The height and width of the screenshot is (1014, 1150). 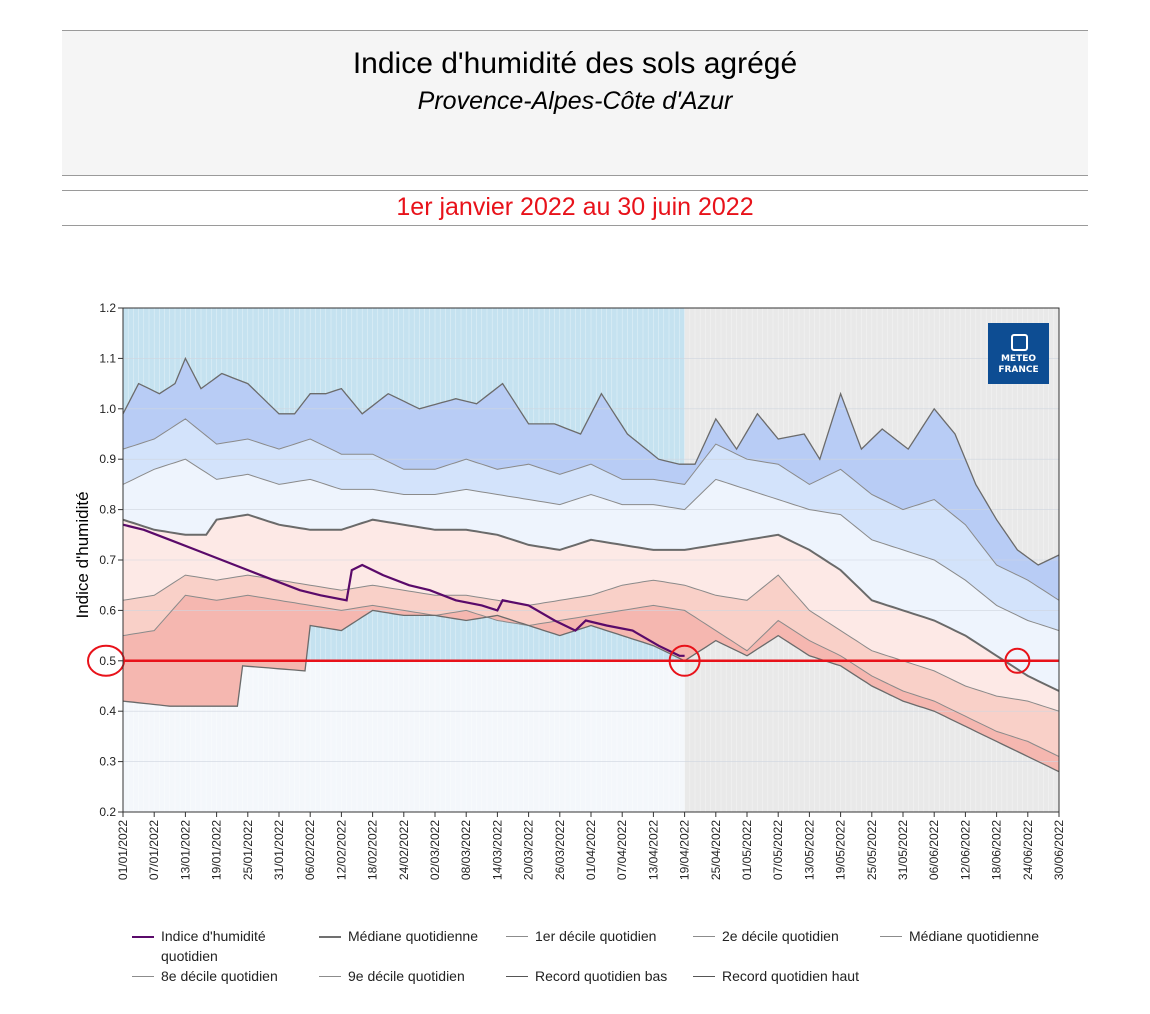 What do you see at coordinates (107, 358) in the screenshot?
I see `y-tick-label: 1.1` at bounding box center [107, 358].